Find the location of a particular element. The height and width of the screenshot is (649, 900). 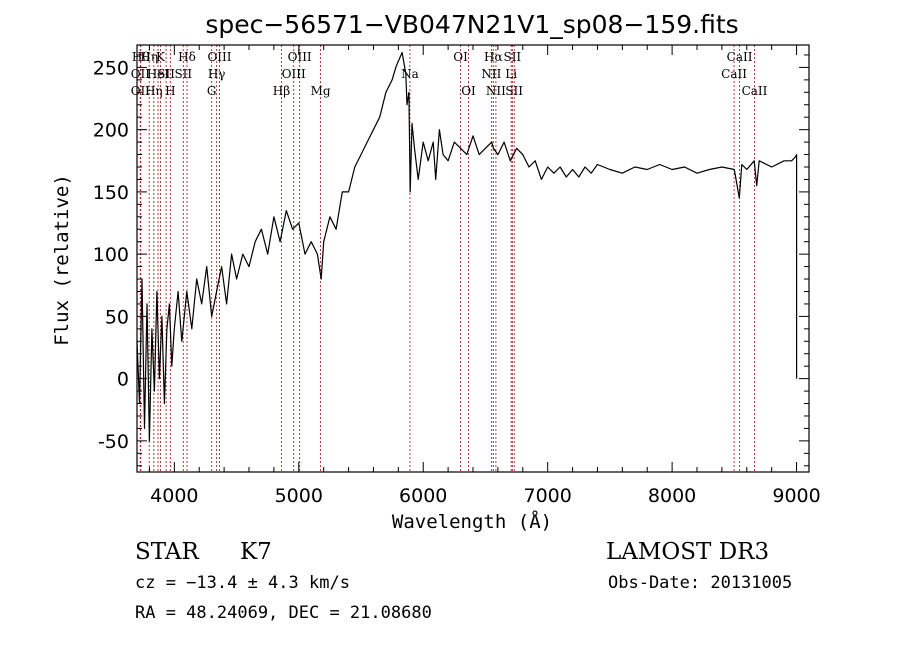

marker-label-12: Hγ is located at coordinates (217, 74).